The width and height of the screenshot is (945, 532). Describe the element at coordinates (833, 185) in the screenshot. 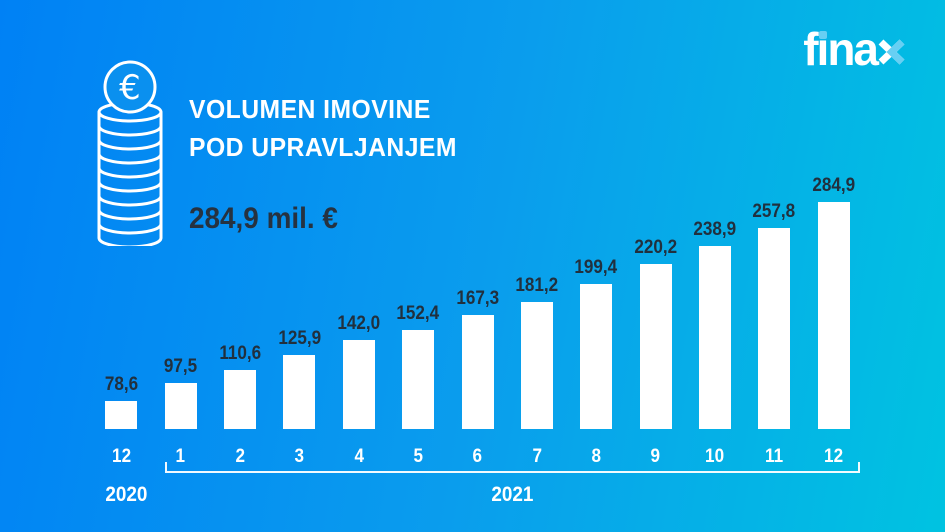

I see `bar-value-label: 284,9` at that location.